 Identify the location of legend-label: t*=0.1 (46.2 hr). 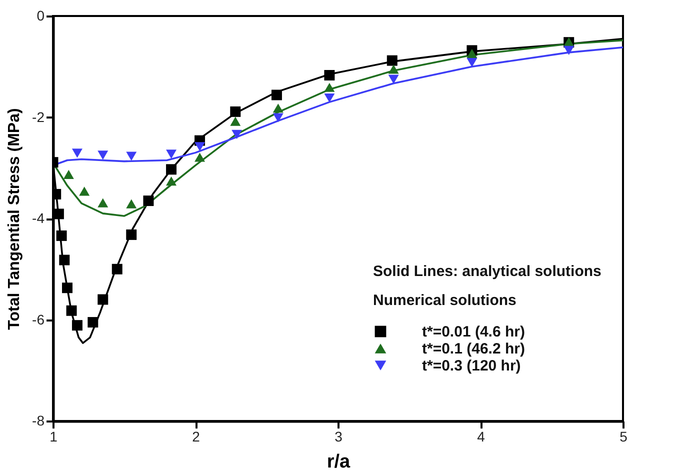
(473, 349).